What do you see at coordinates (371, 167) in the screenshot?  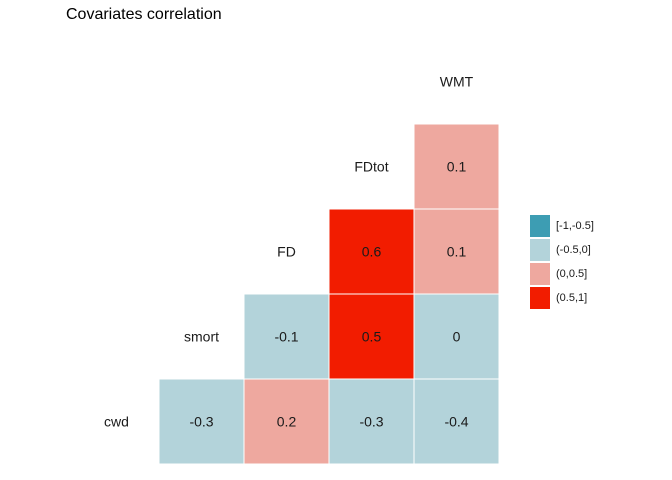 I see `variable-label: FDtot` at bounding box center [371, 167].